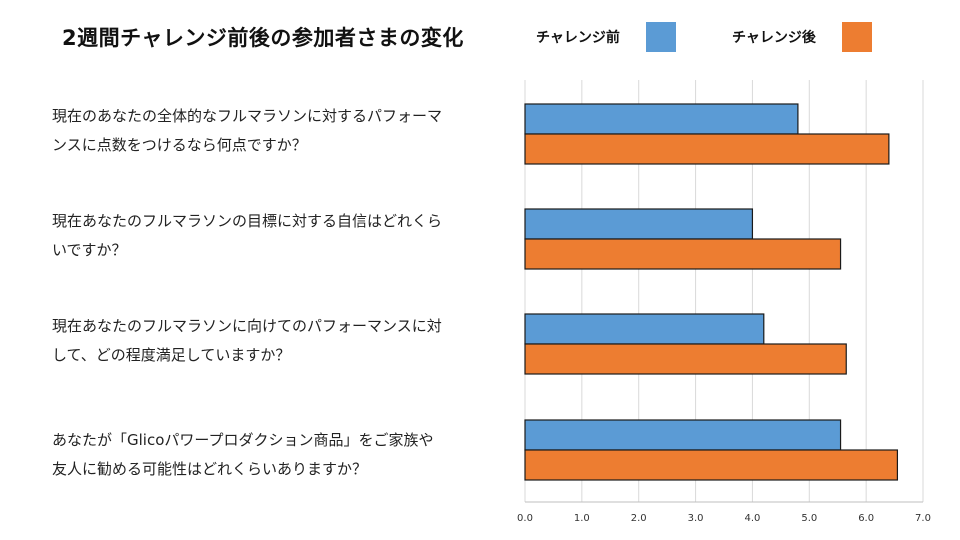  Describe the element at coordinates (707, 149) in the screenshot. I see `bar-after-q1` at that location.